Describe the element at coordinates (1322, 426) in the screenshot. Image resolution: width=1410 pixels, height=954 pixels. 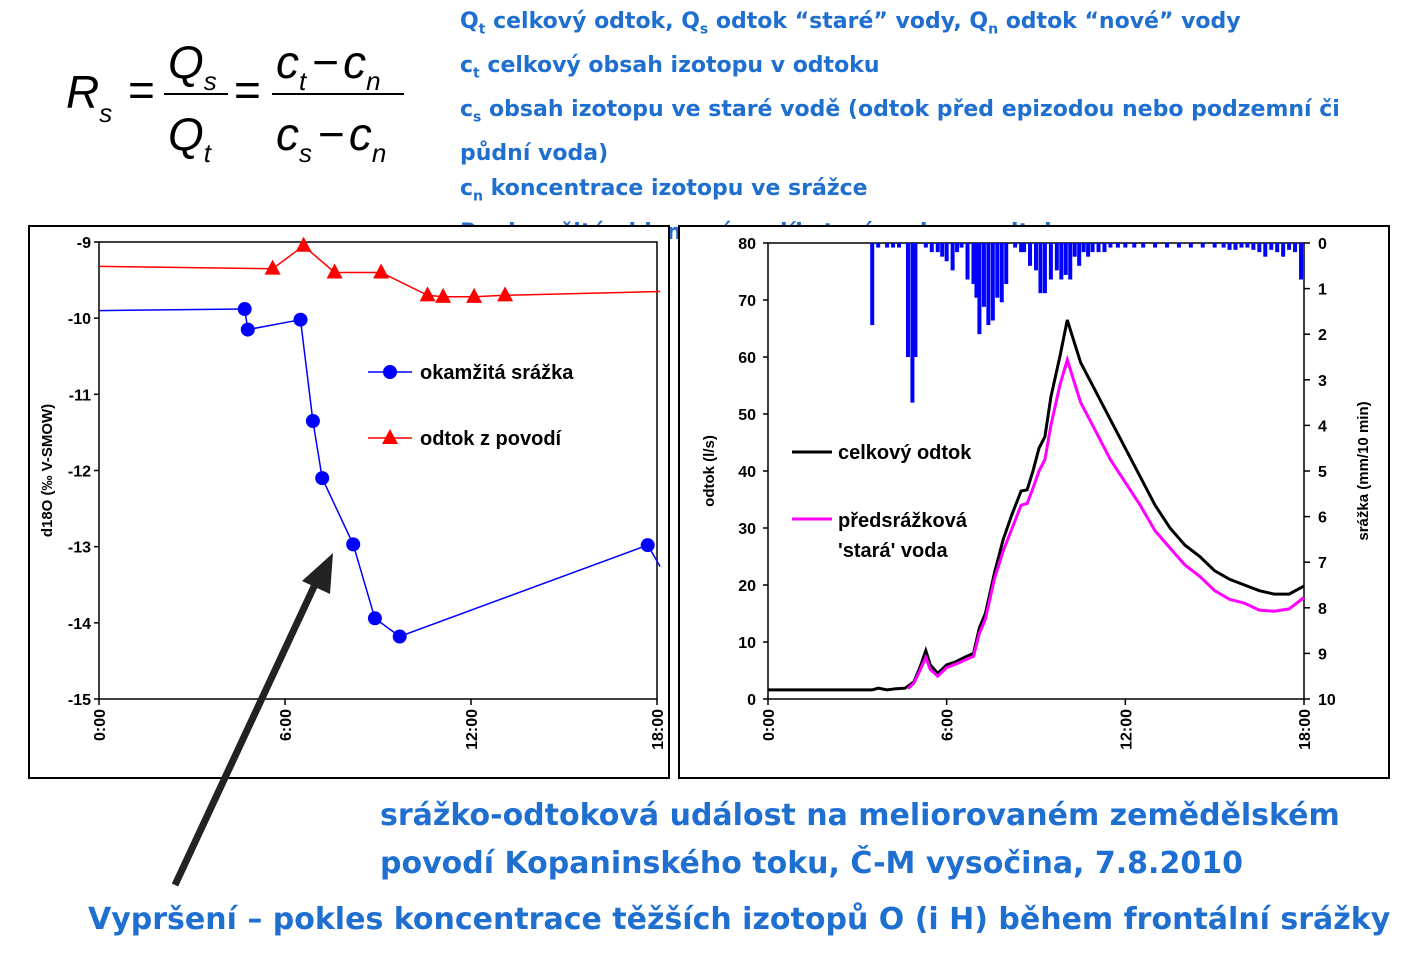
I see `y2-tick-label: 4` at that location.